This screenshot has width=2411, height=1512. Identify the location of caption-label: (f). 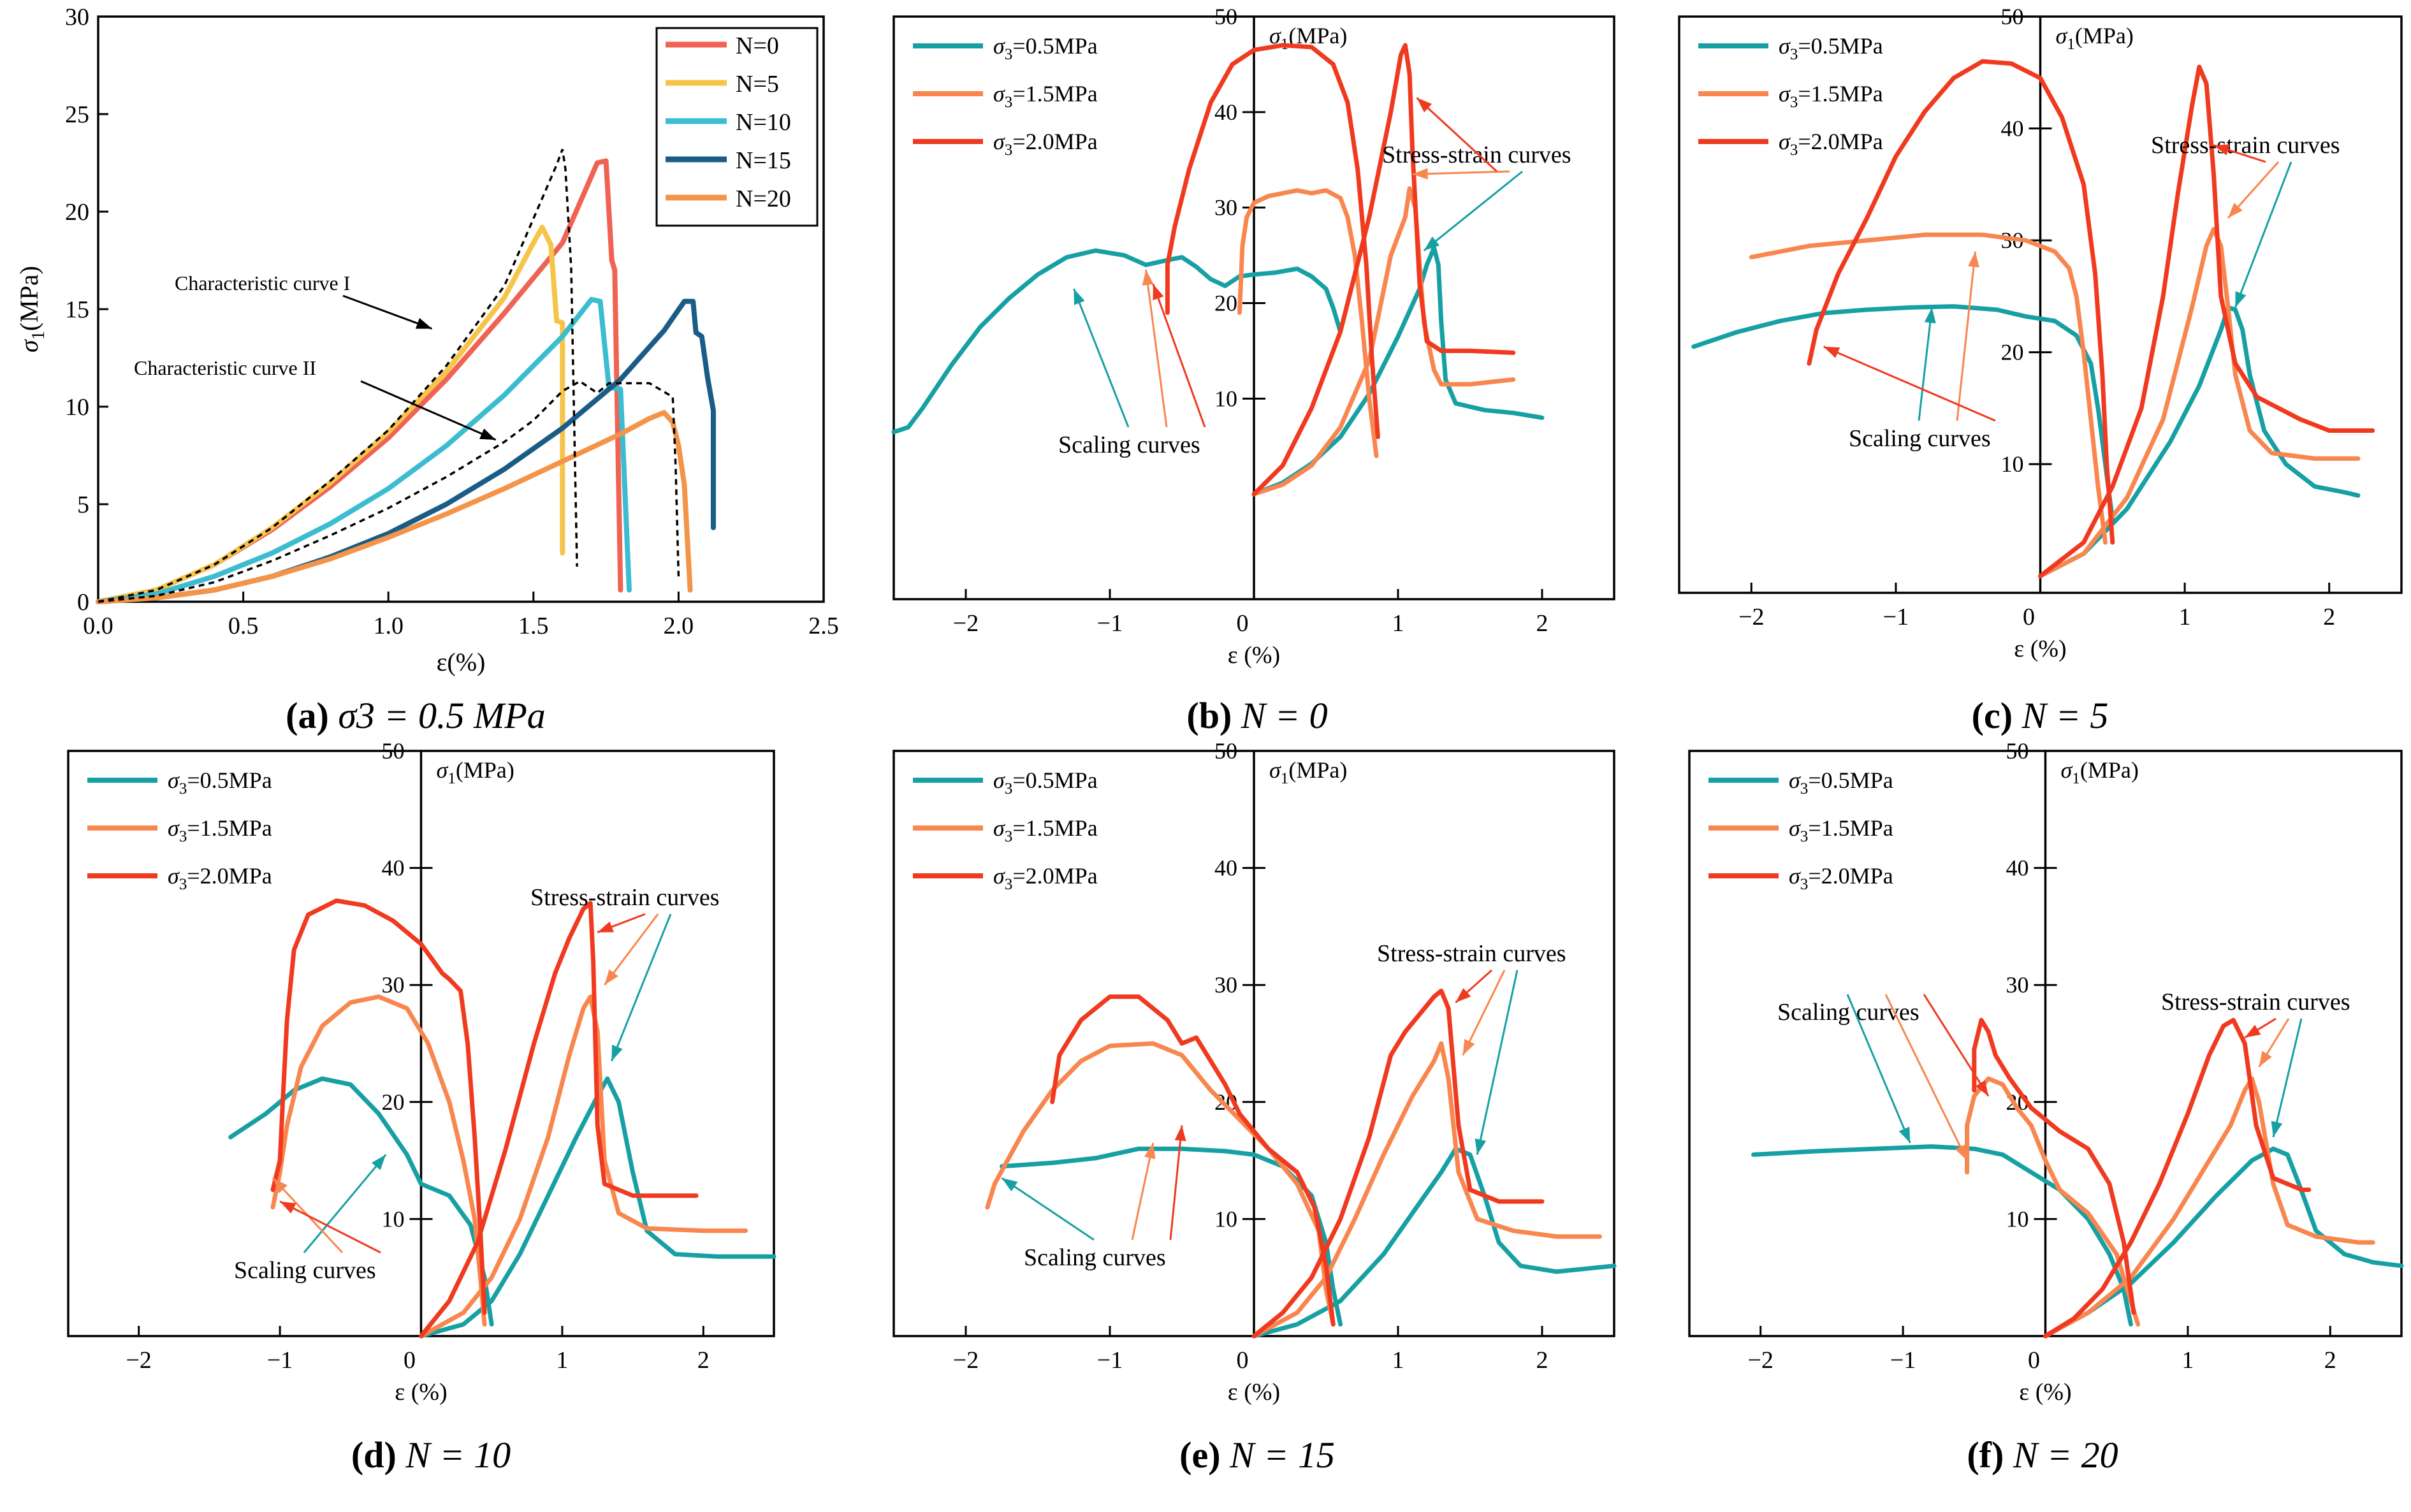
(1990, 1455).